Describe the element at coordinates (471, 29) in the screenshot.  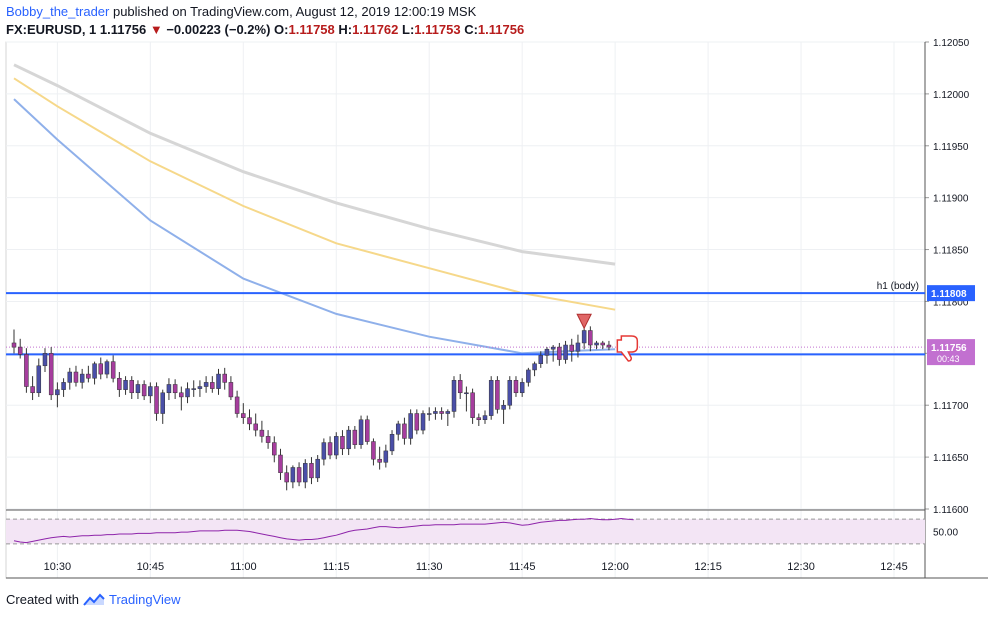
I see `close-label: C:` at that location.